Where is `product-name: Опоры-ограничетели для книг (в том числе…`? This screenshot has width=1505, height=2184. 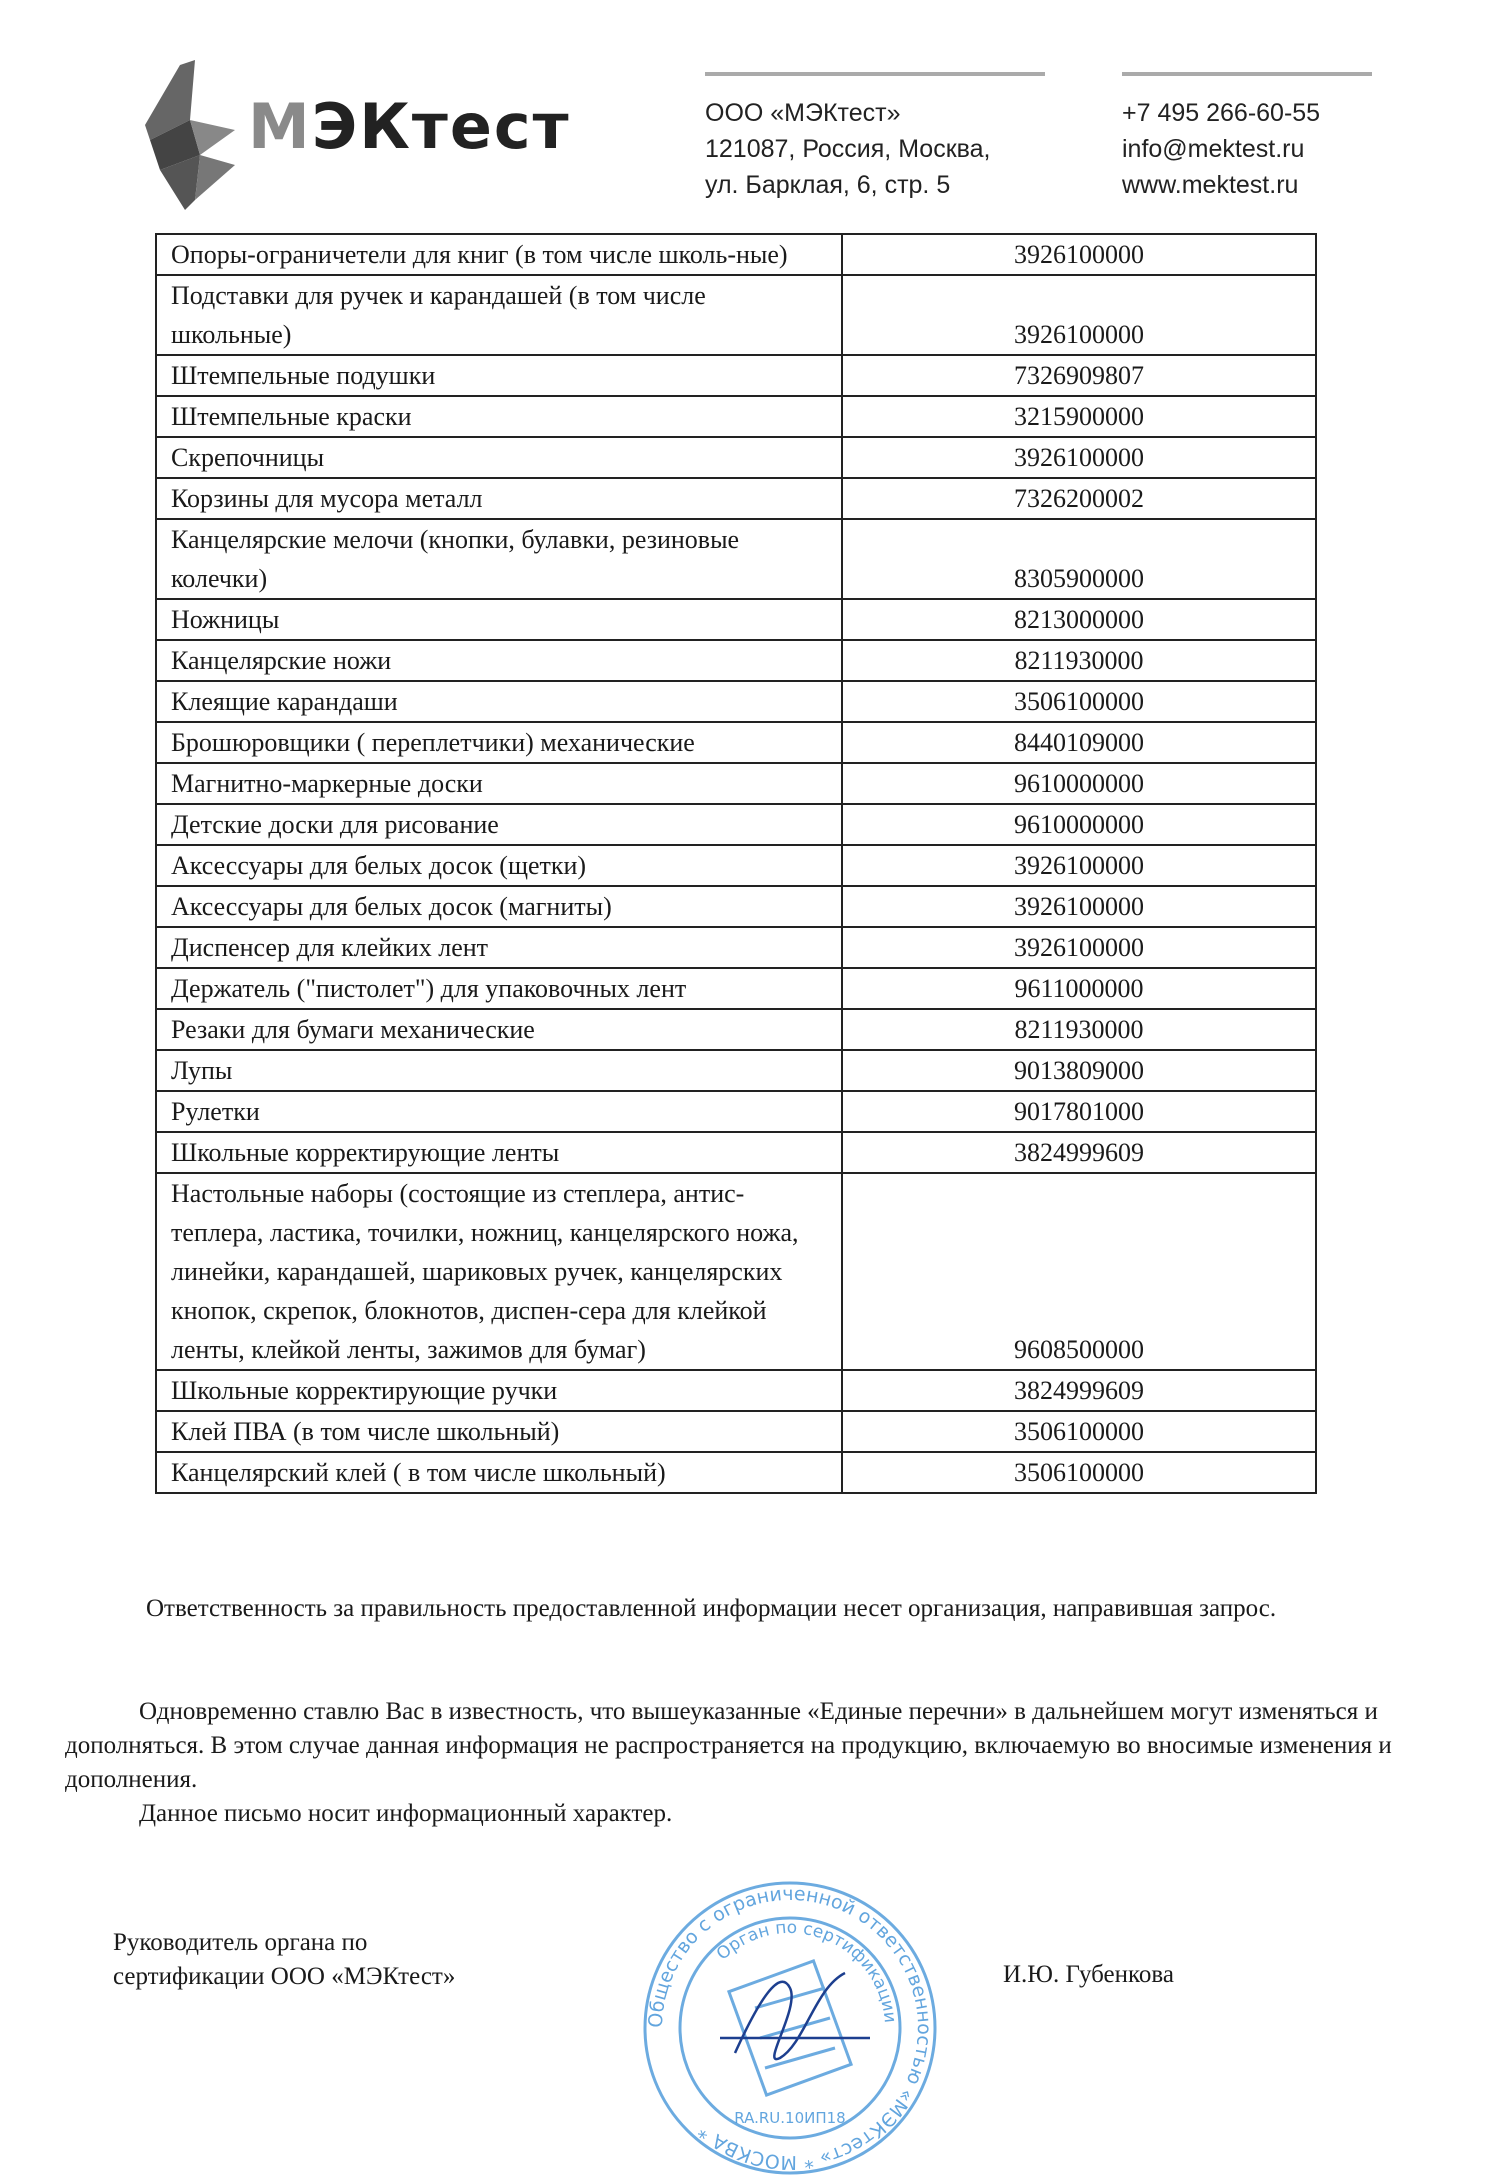
product-name: Опоры-ограничетели для книг (в том числе… is located at coordinates (499, 254).